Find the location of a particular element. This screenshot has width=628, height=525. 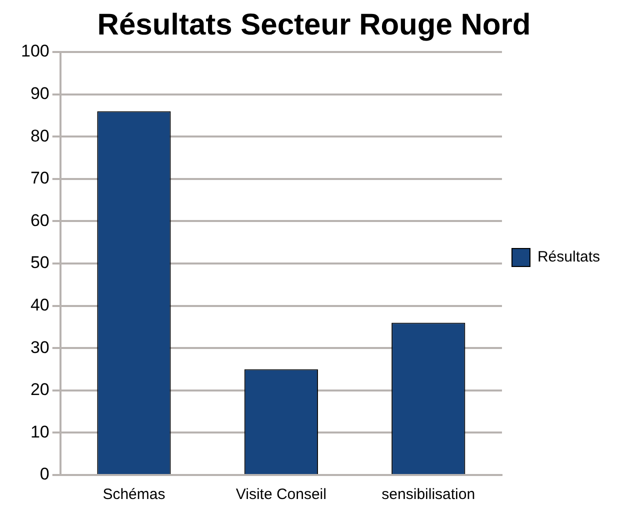

chart-title: Résultats Secteur Rouge Nord is located at coordinates (314, 25).